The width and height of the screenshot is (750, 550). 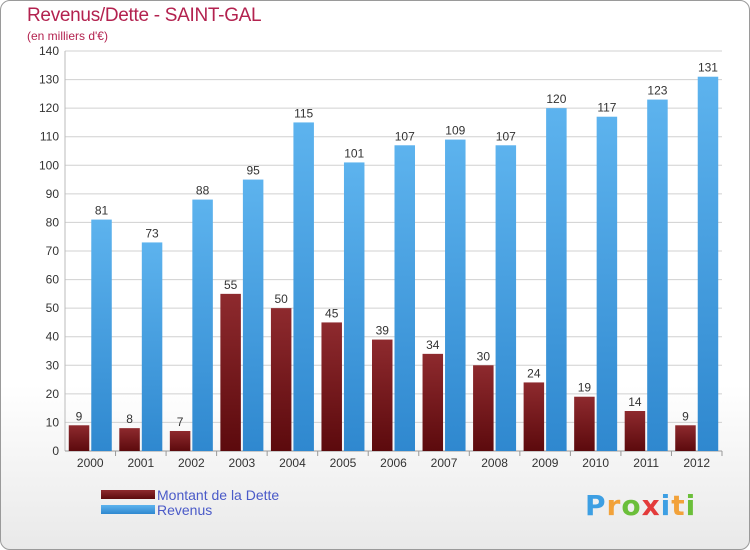 I want to click on data-label-revenus: 120, so click(x=556, y=99).